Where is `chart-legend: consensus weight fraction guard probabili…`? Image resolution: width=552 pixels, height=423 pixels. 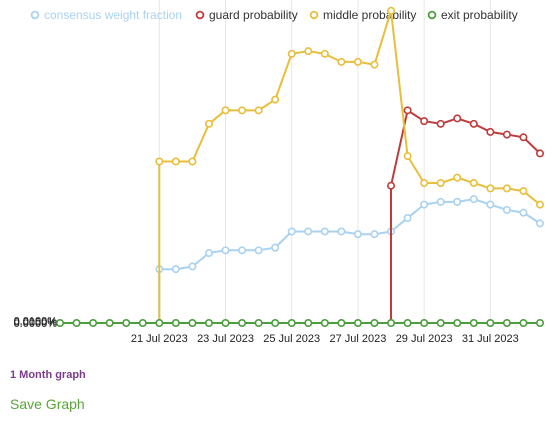
chart-legend: consensus weight fraction guard probabili… is located at coordinates (274, 15).